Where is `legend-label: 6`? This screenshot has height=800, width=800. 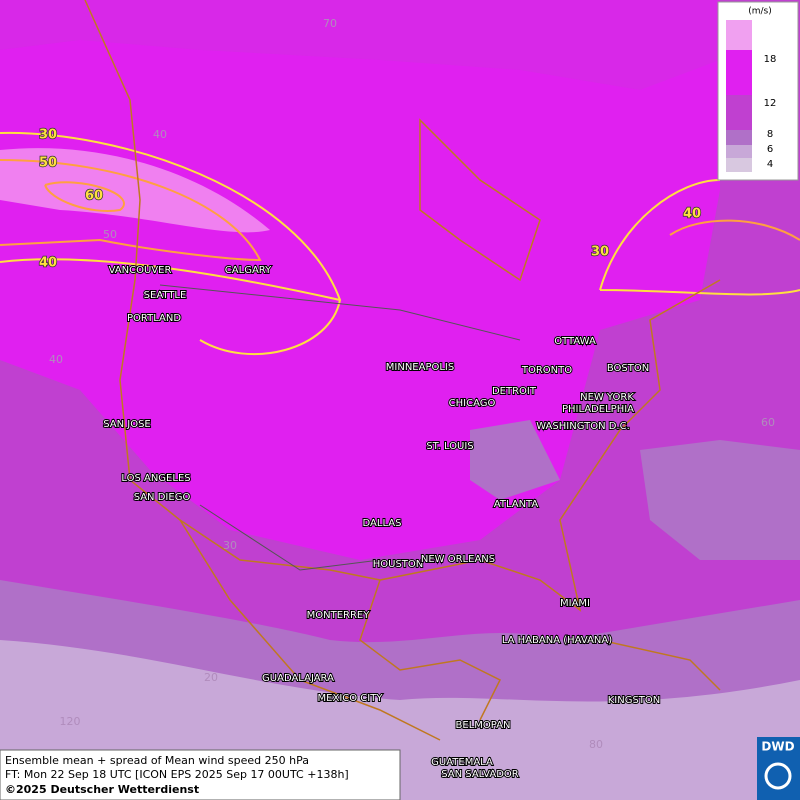
legend-label: 6 is located at coordinates (770, 149).